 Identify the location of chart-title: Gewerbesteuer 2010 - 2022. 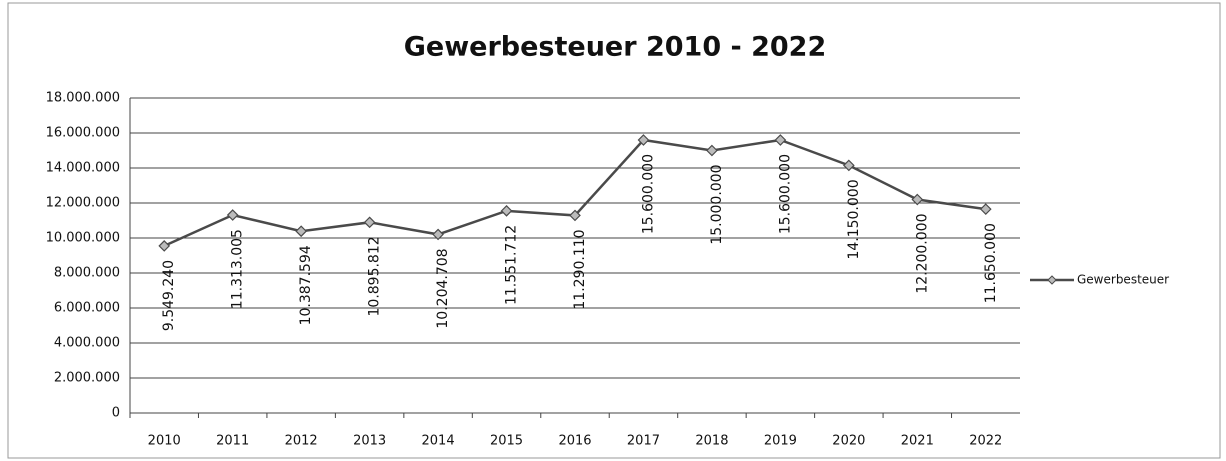
(615, 47).